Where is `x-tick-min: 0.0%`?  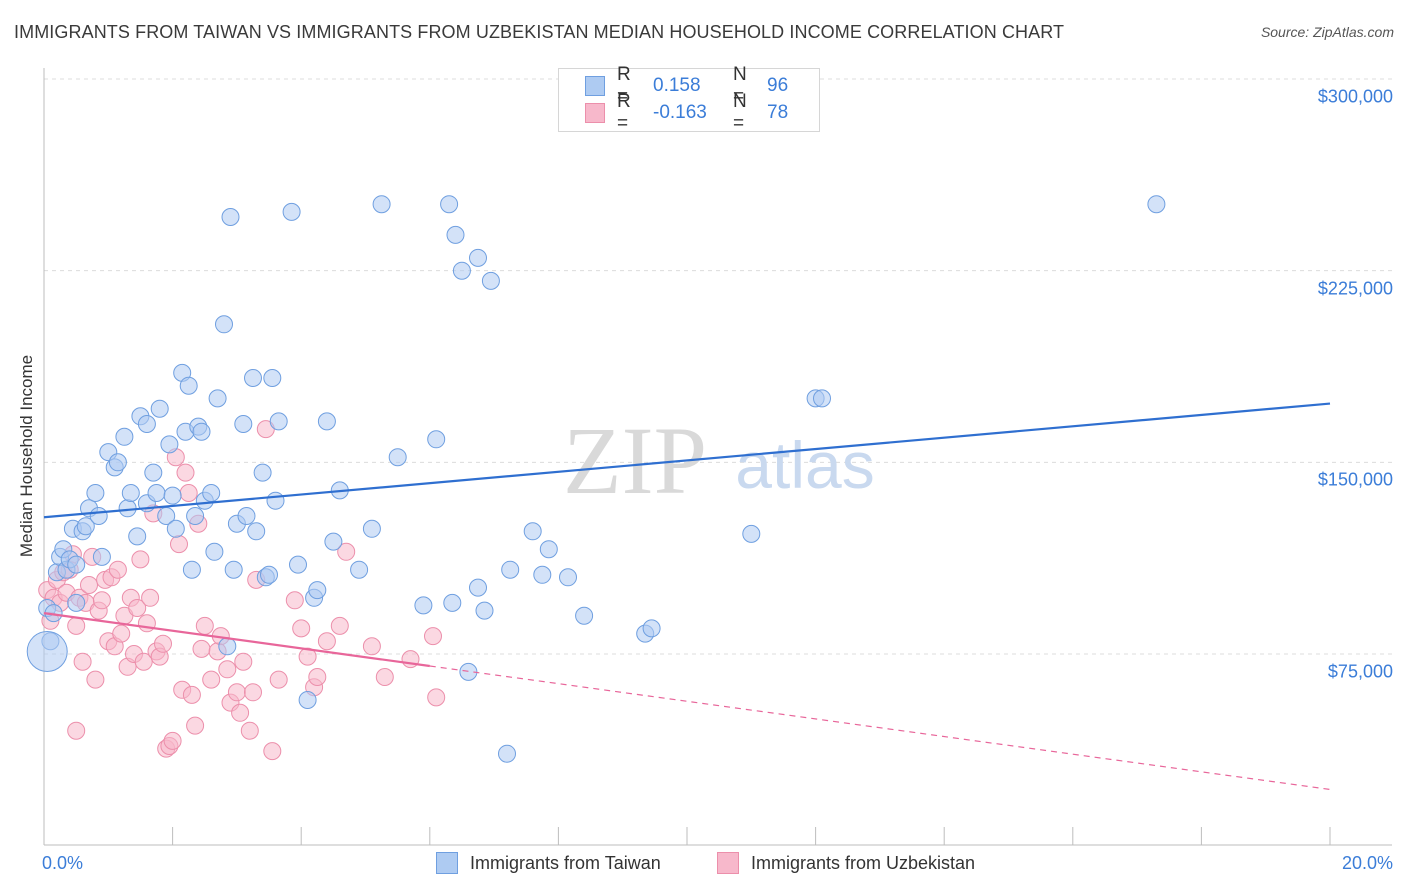 x-tick-min: 0.0% is located at coordinates (63, 863).